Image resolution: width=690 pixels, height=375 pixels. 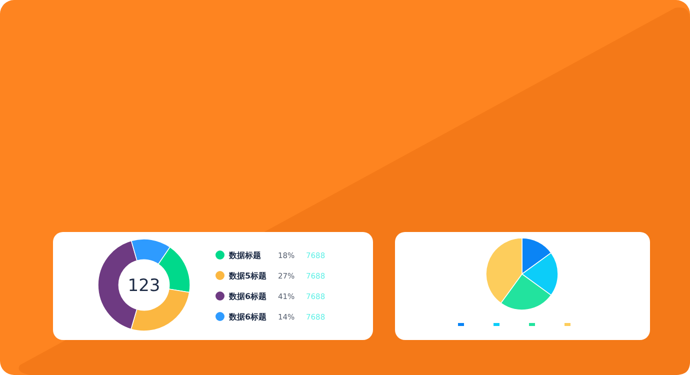 I want to click on legend-label: 数据5标题, so click(x=247, y=276).